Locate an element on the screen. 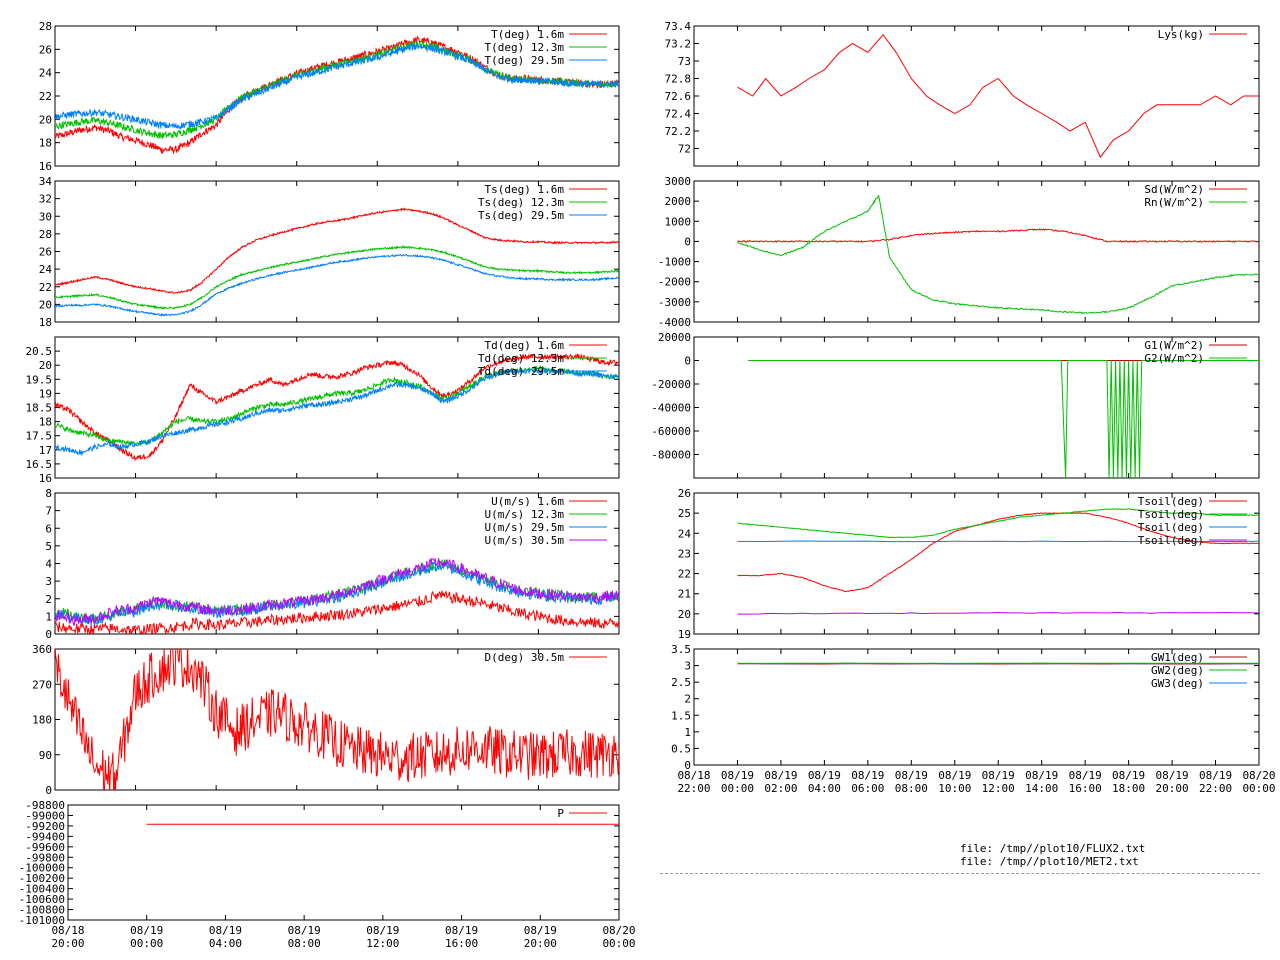  panel-d: 0 90 180 270 360 D(deg) 30.5m is located at coordinates (326, 720).